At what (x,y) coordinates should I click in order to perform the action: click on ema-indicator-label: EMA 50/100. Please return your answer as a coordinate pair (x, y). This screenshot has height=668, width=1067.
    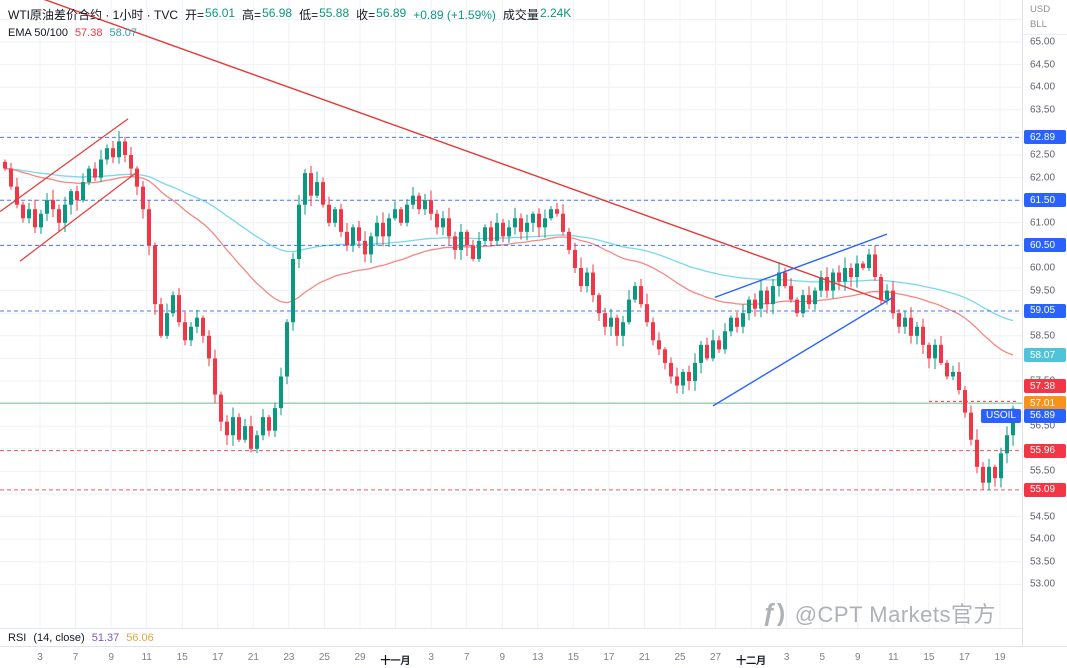
    Looking at the image, I should click on (38, 33).